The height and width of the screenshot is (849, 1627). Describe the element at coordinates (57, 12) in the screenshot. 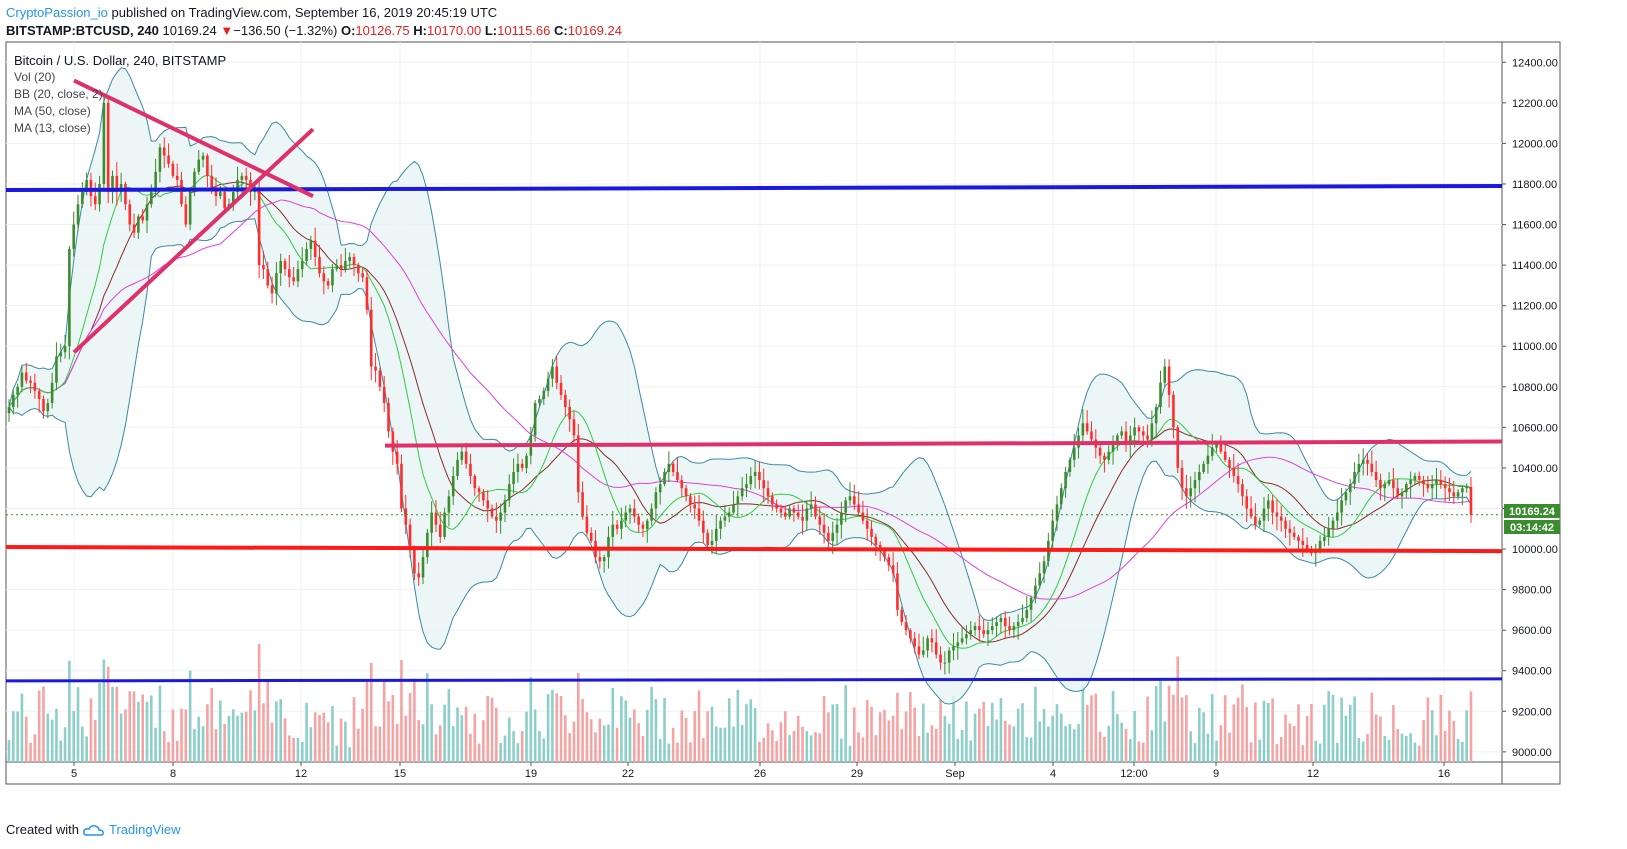

I see `author-link: CryptoPassion_io` at that location.